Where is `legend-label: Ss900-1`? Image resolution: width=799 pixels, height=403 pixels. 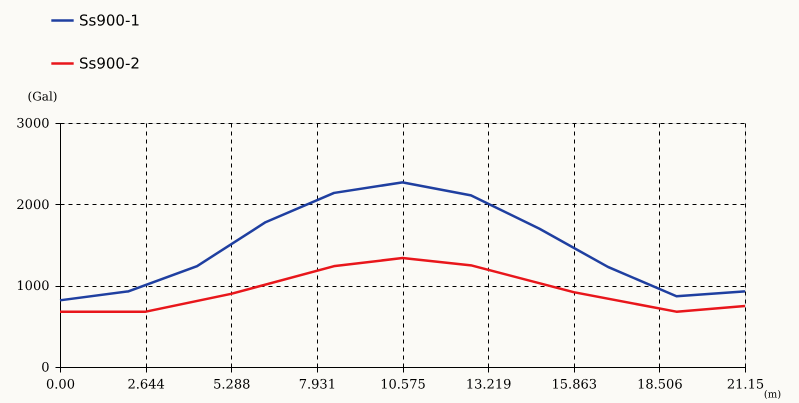
legend-label: Ss900-1 is located at coordinates (109, 21).